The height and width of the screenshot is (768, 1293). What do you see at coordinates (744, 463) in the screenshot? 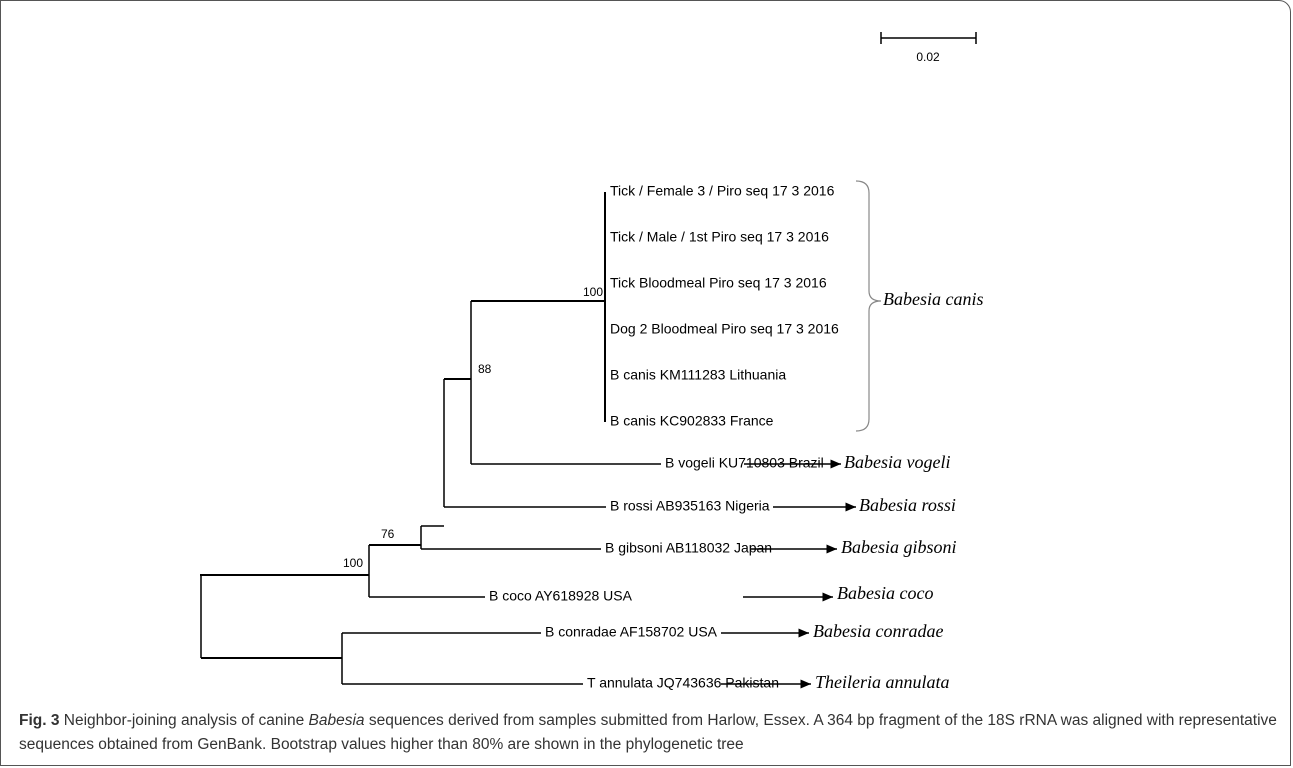
I see `leaf-label: B vogeli KU710803 Brazil` at bounding box center [744, 463].